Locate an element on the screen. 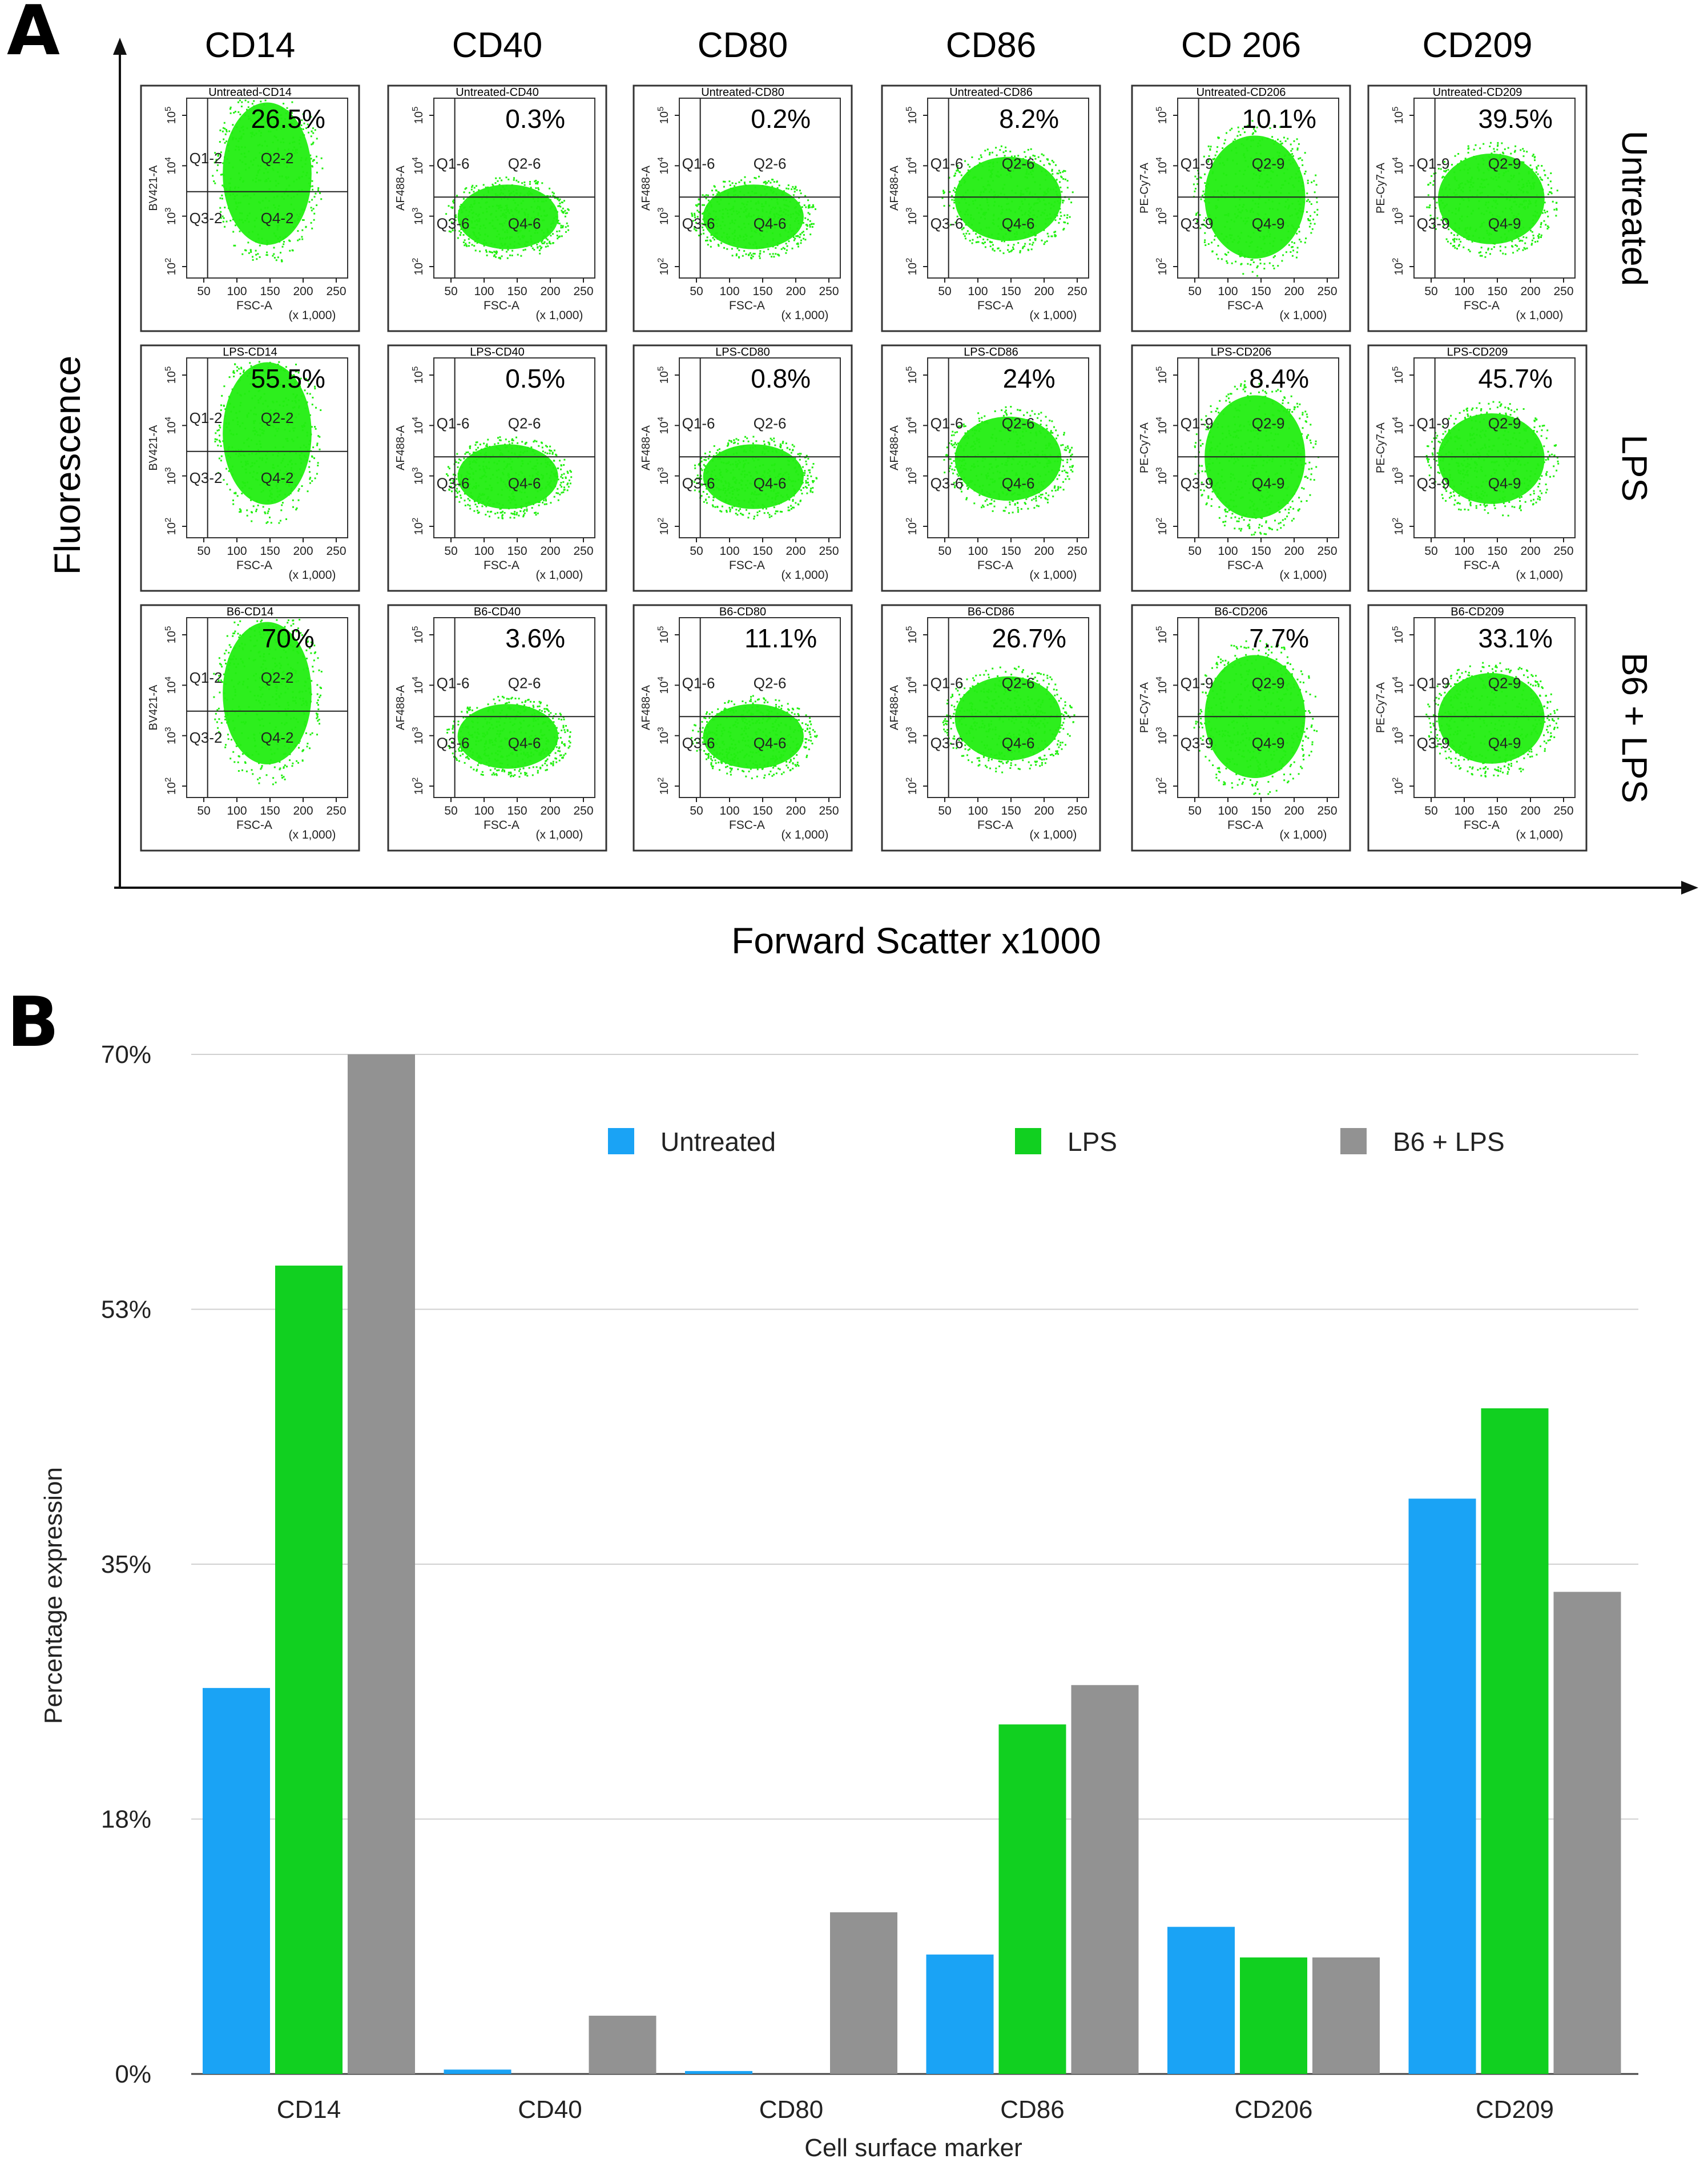  legend-label: Untreated is located at coordinates (718, 1142).